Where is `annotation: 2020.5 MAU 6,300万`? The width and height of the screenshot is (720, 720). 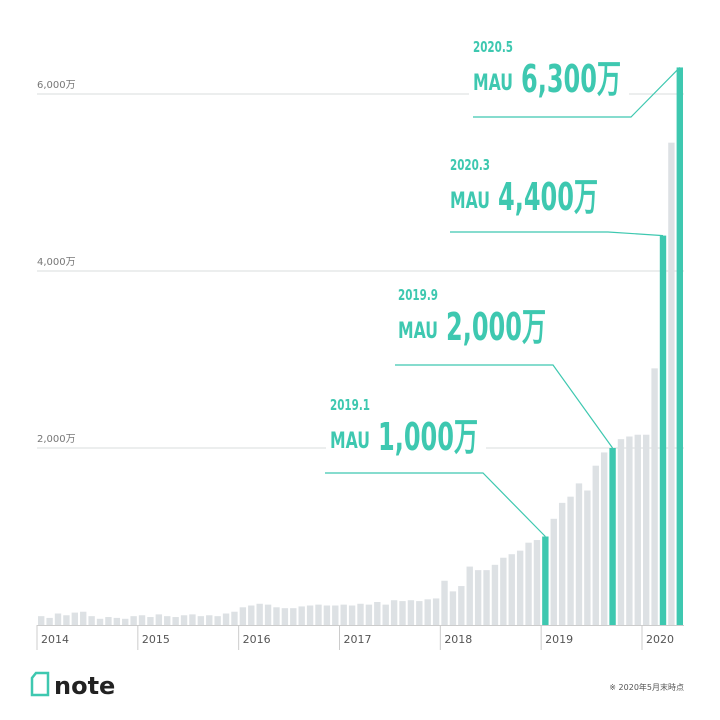 annotation: 2020.5 MAU 6,300万 is located at coordinates (575, 78).